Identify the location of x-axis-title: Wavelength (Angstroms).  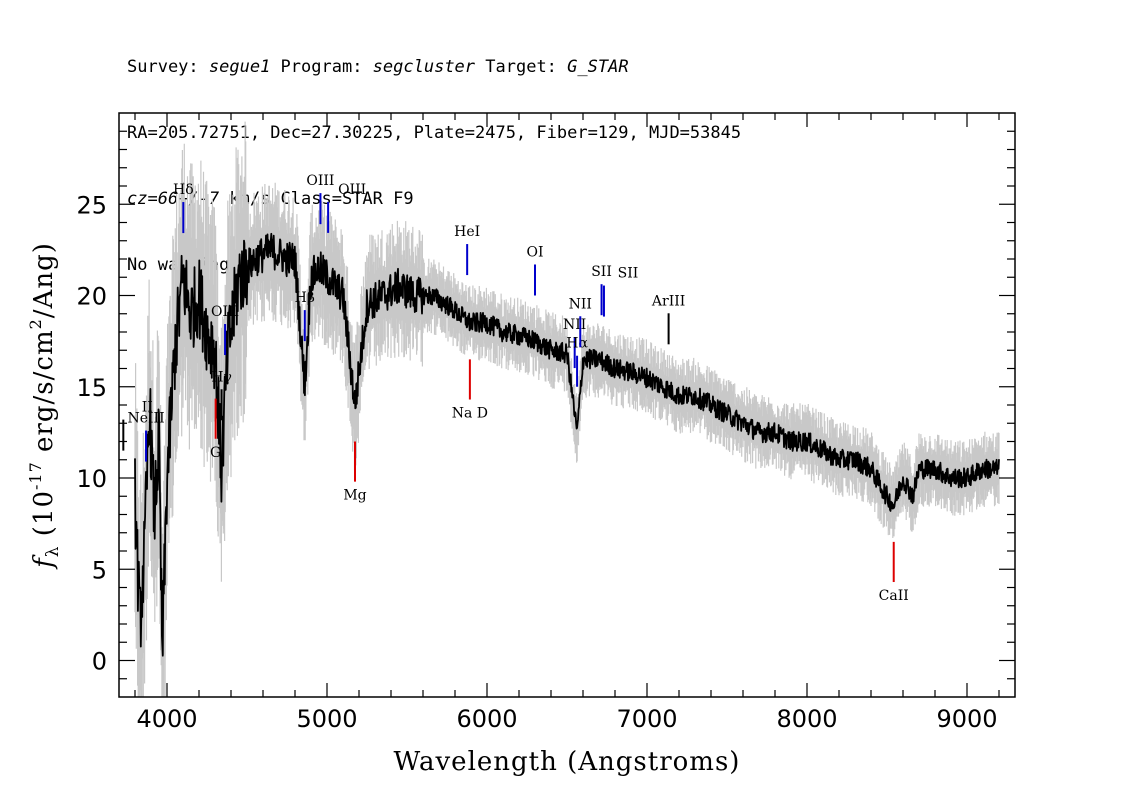
(567, 762).